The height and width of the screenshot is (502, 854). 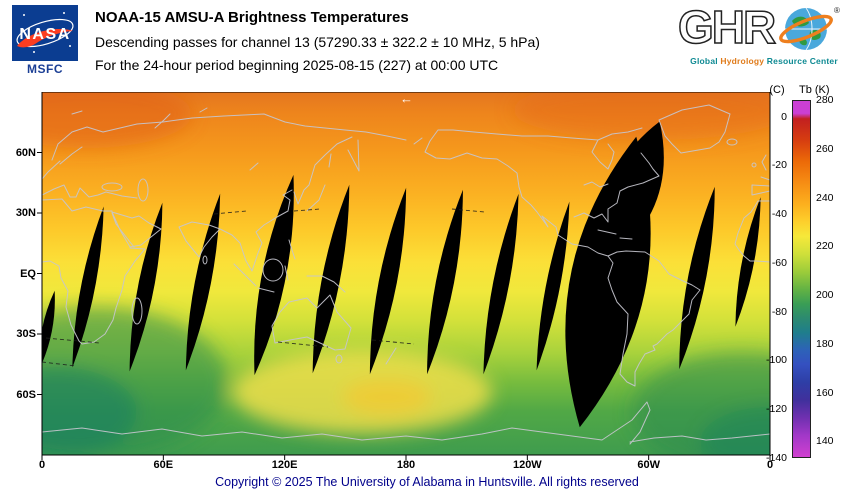 What do you see at coordinates (825, 197) in the screenshot?
I see `kelvin-tick-label: 240` at bounding box center [825, 197].